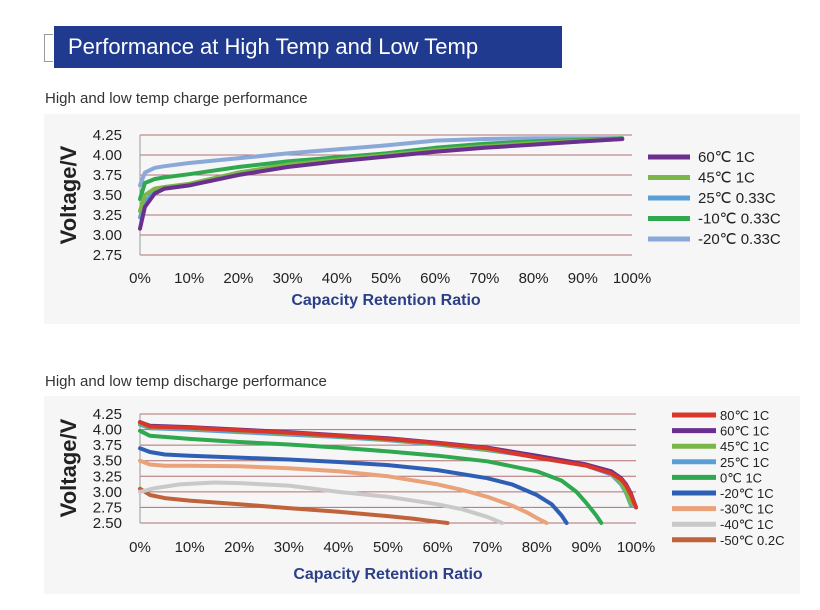 Image resolution: width=820 pixels, height=610 pixels. Describe the element at coordinates (726, 157) in the screenshot. I see `charge-legend-label: 60℃ 1C` at that location.